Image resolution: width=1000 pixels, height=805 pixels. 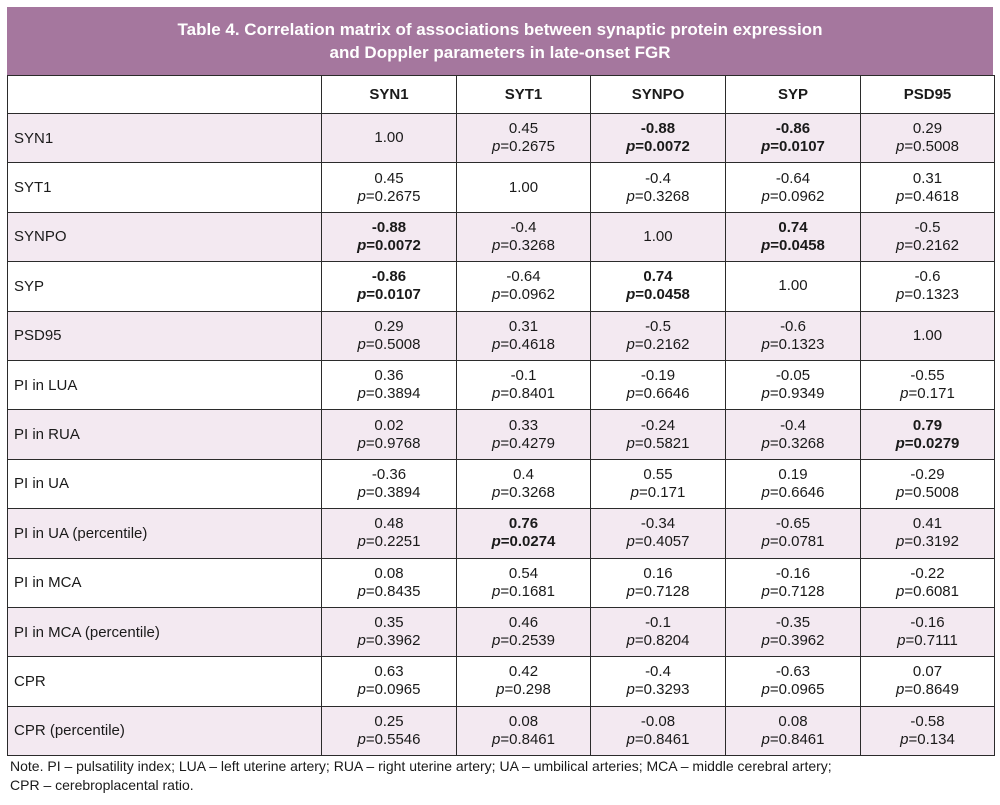 I want to click on p-value-number: 0.9349, so click(x=801, y=394).